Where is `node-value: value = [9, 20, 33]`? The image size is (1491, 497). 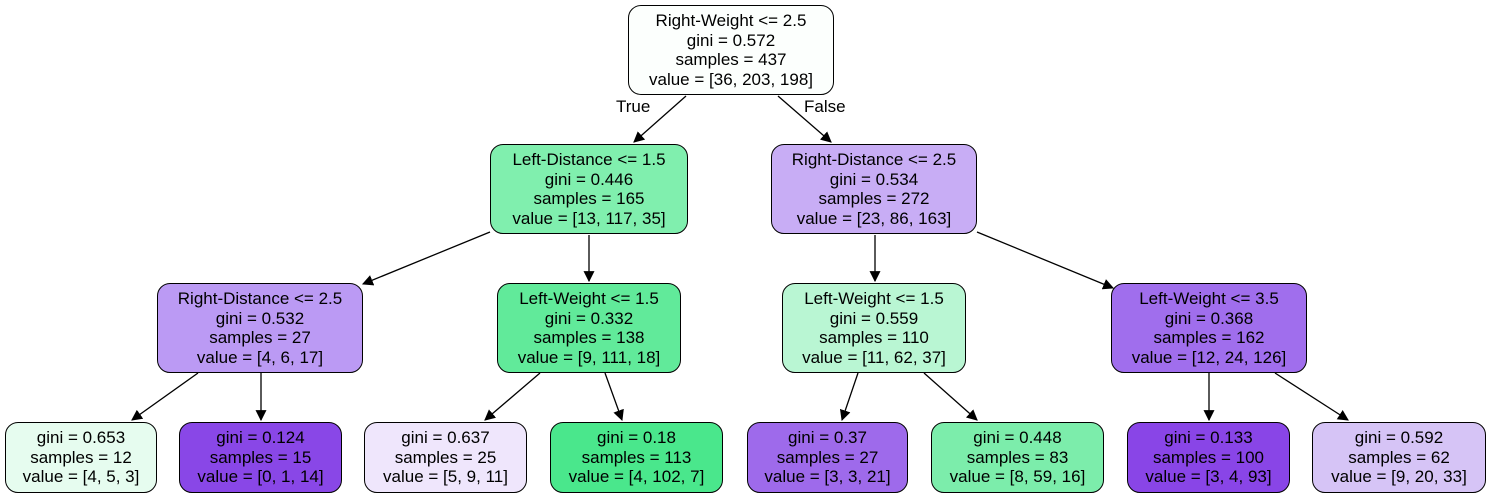
node-value: value = [9, 20, 33] is located at coordinates (1399, 477).